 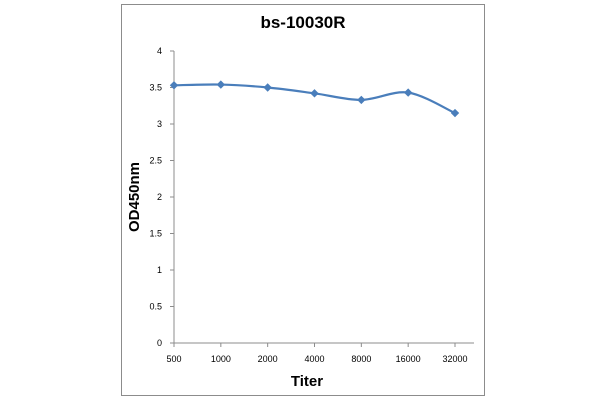 I want to click on y-tick-label: 0.5, so click(x=155, y=307).